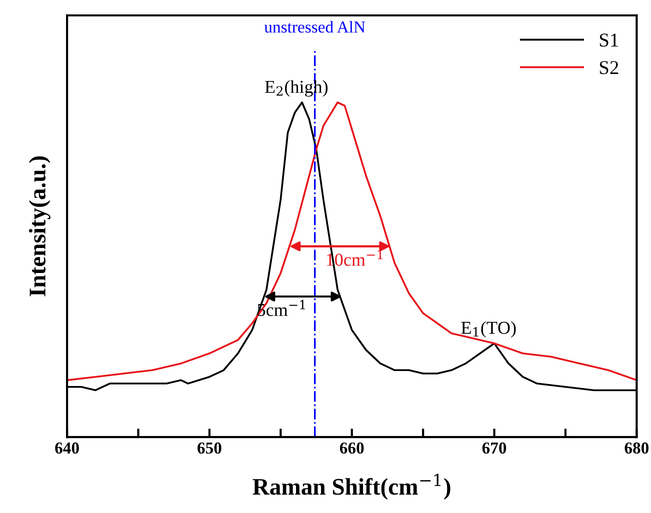 The height and width of the screenshot is (513, 651). Describe the element at coordinates (296, 88) in the screenshot. I see `annotation: E$_{2}$(high)` at that location.